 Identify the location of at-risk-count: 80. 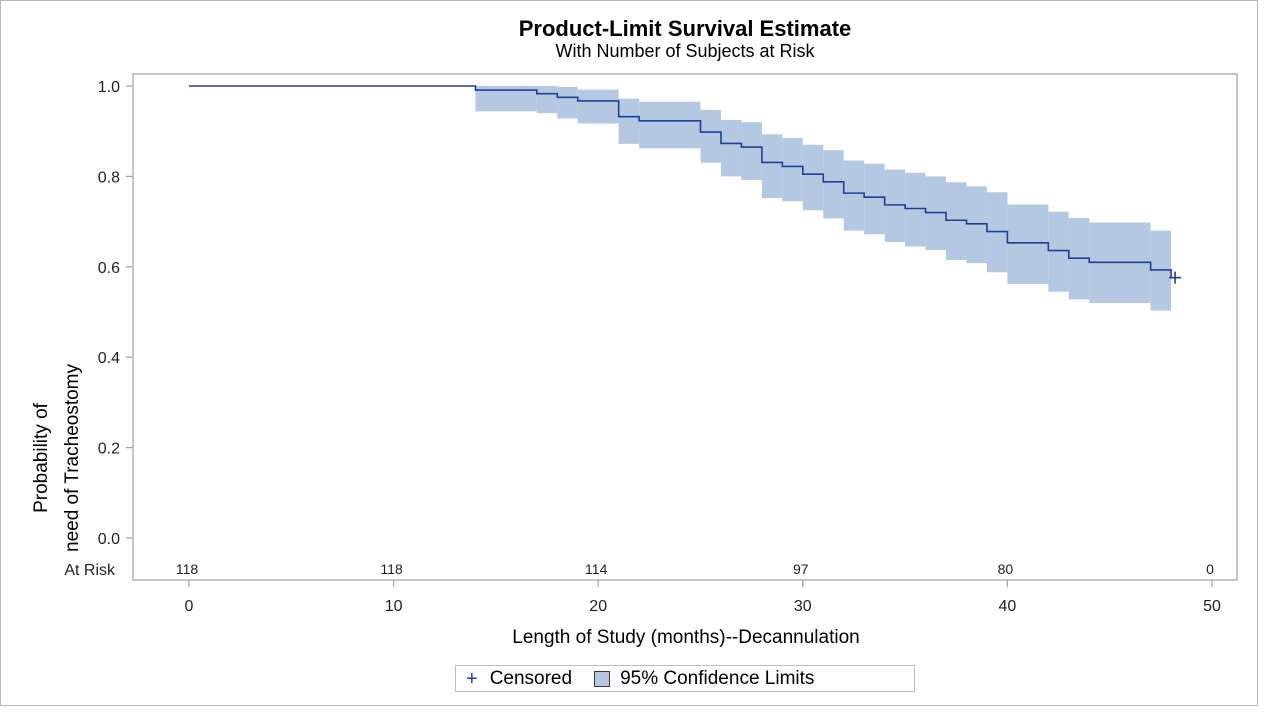
(1006, 569).